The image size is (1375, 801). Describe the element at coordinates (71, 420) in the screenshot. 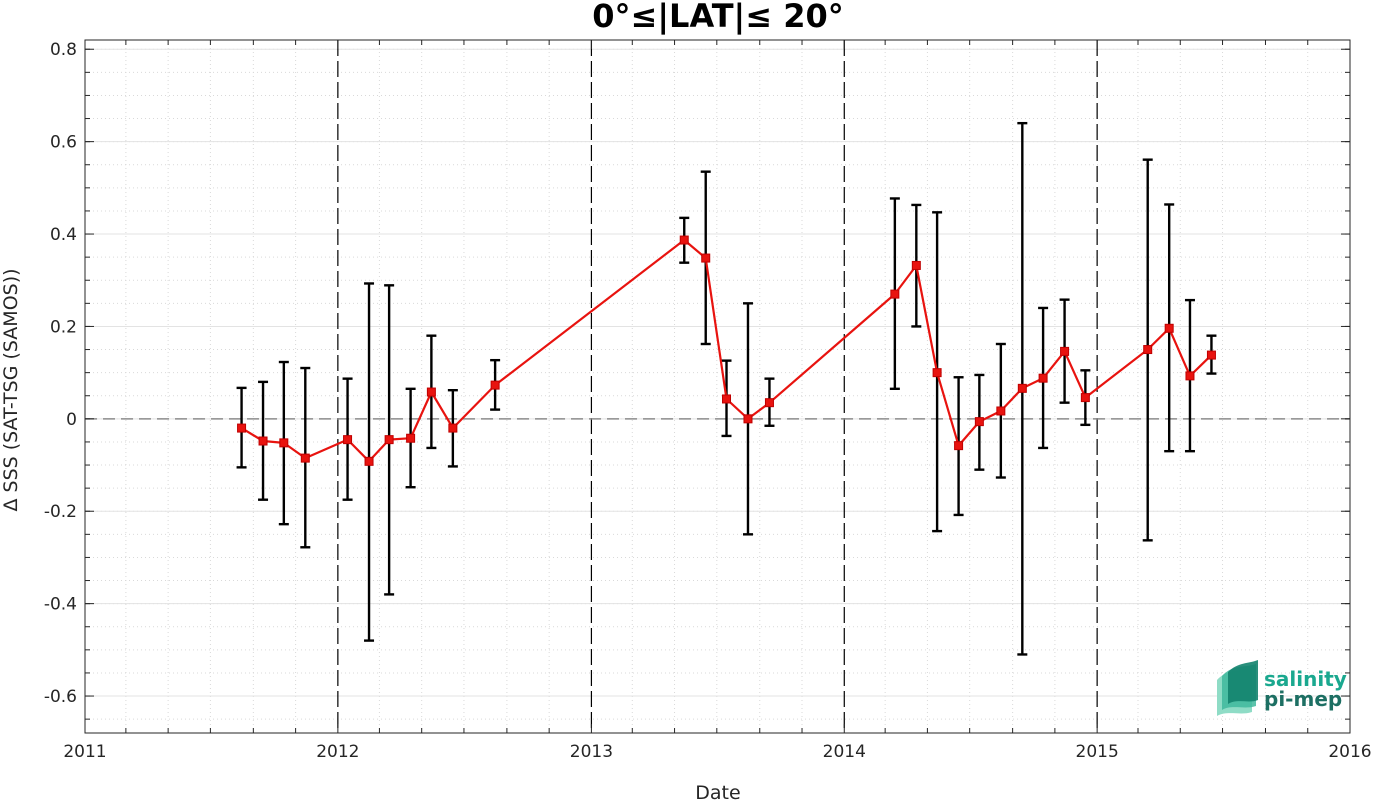

I see `y-tick-label: 0` at that location.